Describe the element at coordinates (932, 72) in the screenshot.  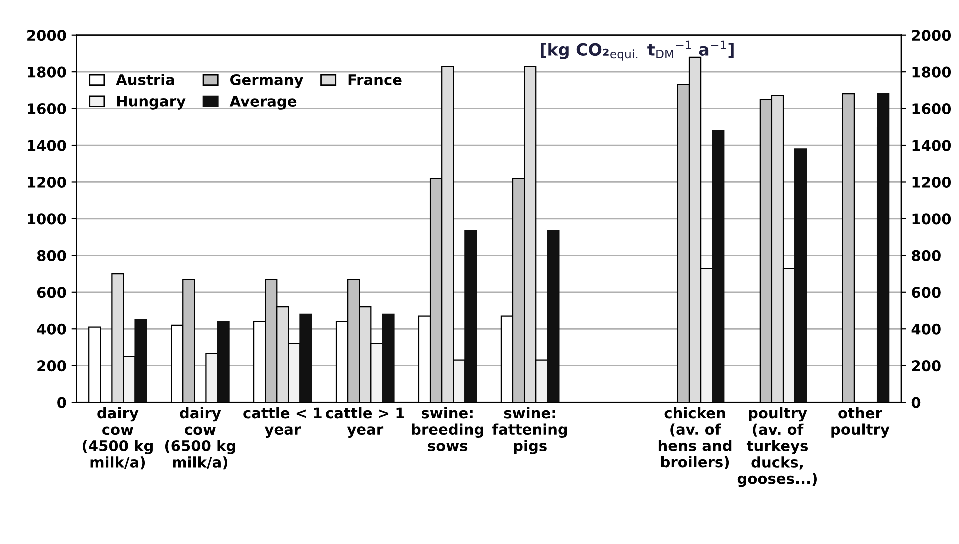
I see `y2-tick-label: 1800` at that location.